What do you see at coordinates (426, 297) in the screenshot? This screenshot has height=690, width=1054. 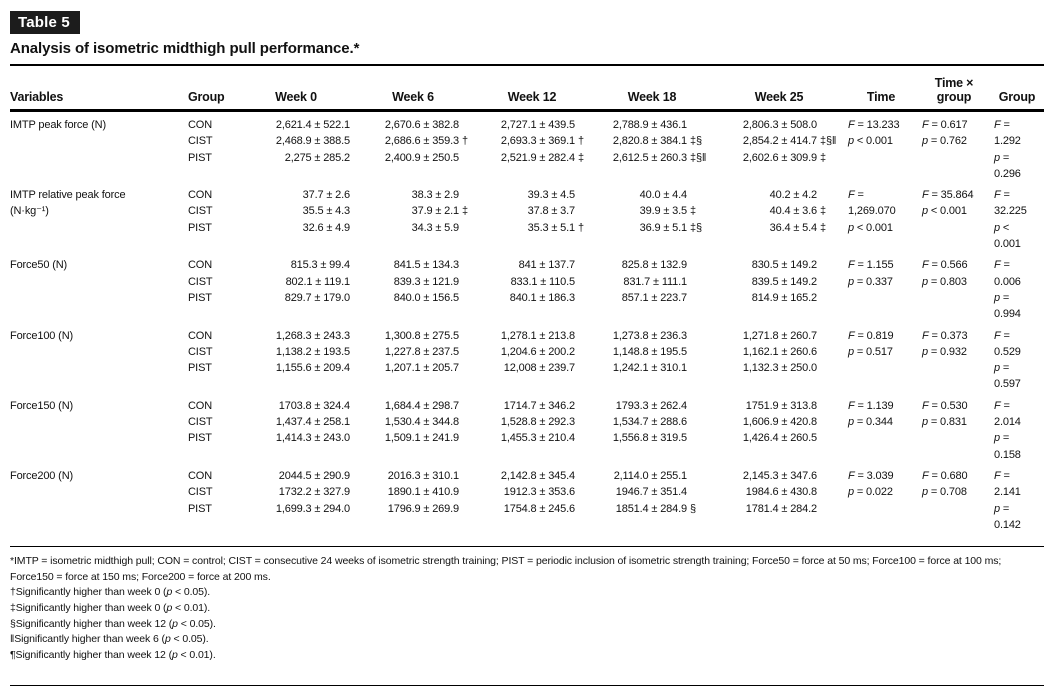 I see `value-cell: 840.0 ± 156.5` at bounding box center [426, 297].